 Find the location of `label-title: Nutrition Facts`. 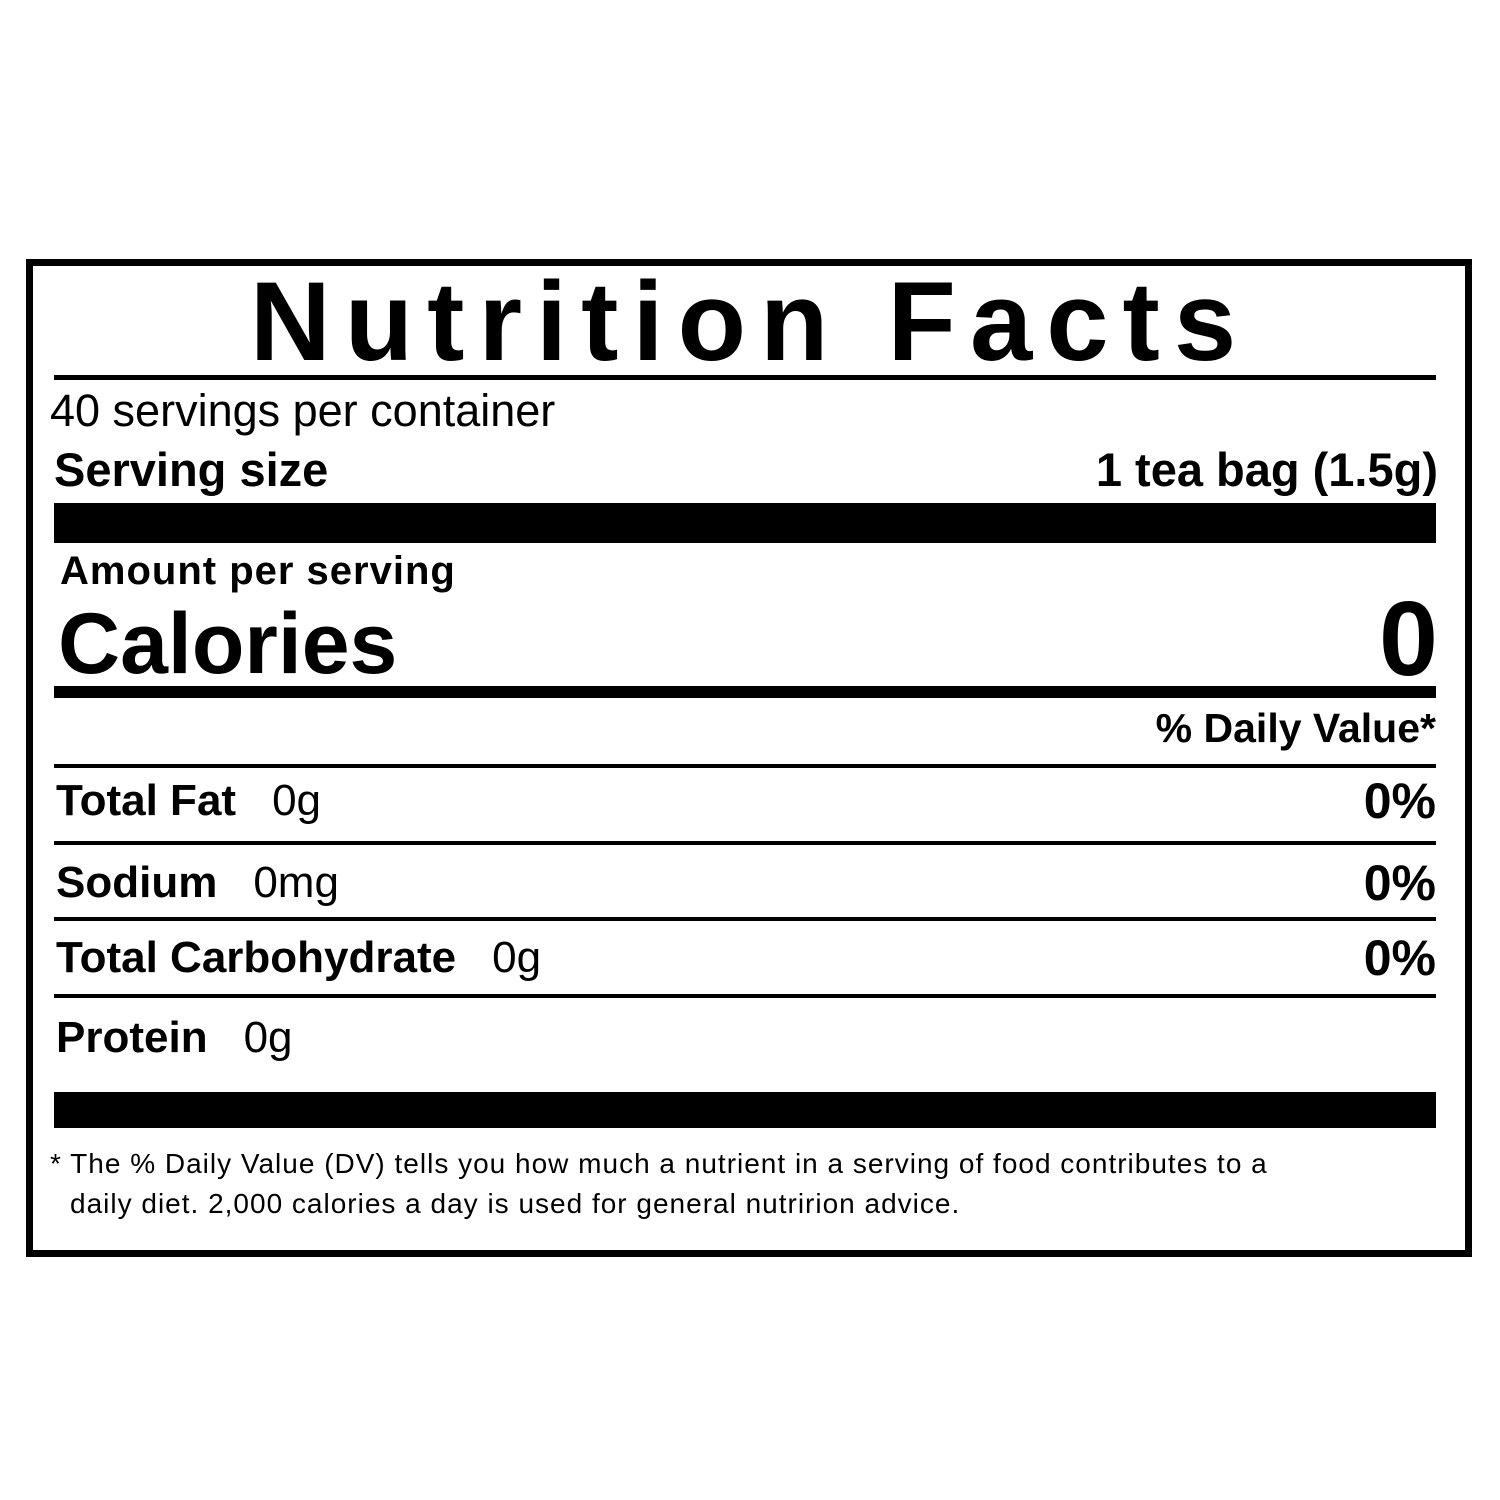

label-title: Nutrition Facts is located at coordinates (750, 321).